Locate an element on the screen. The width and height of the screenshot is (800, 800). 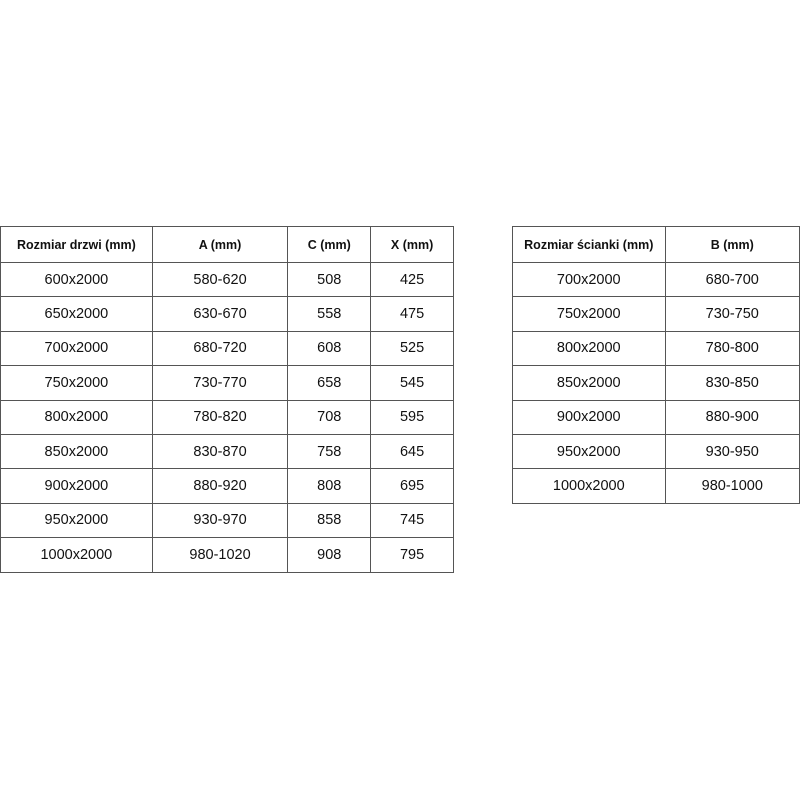
table-row: 650x2000 630-670 558 475 is located at coordinates (227, 314).